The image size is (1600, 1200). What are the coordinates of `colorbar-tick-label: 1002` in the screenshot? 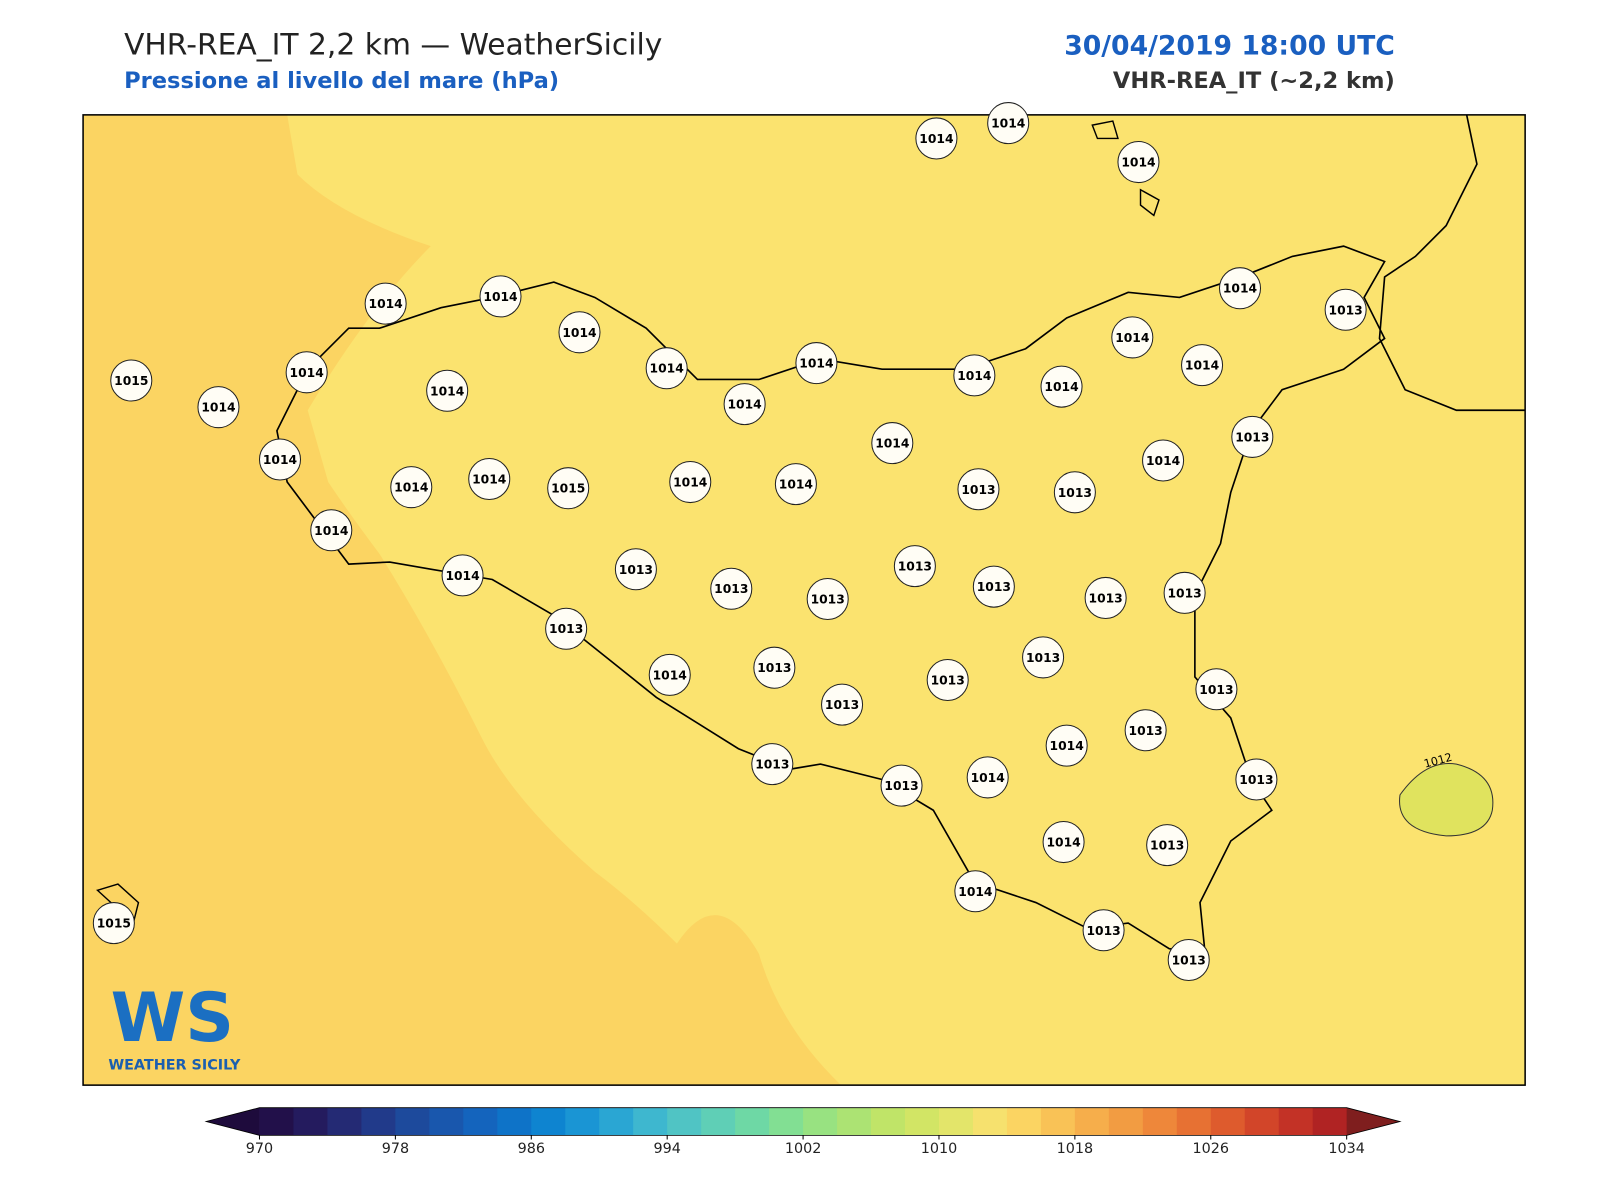 It's located at (803, 1149).